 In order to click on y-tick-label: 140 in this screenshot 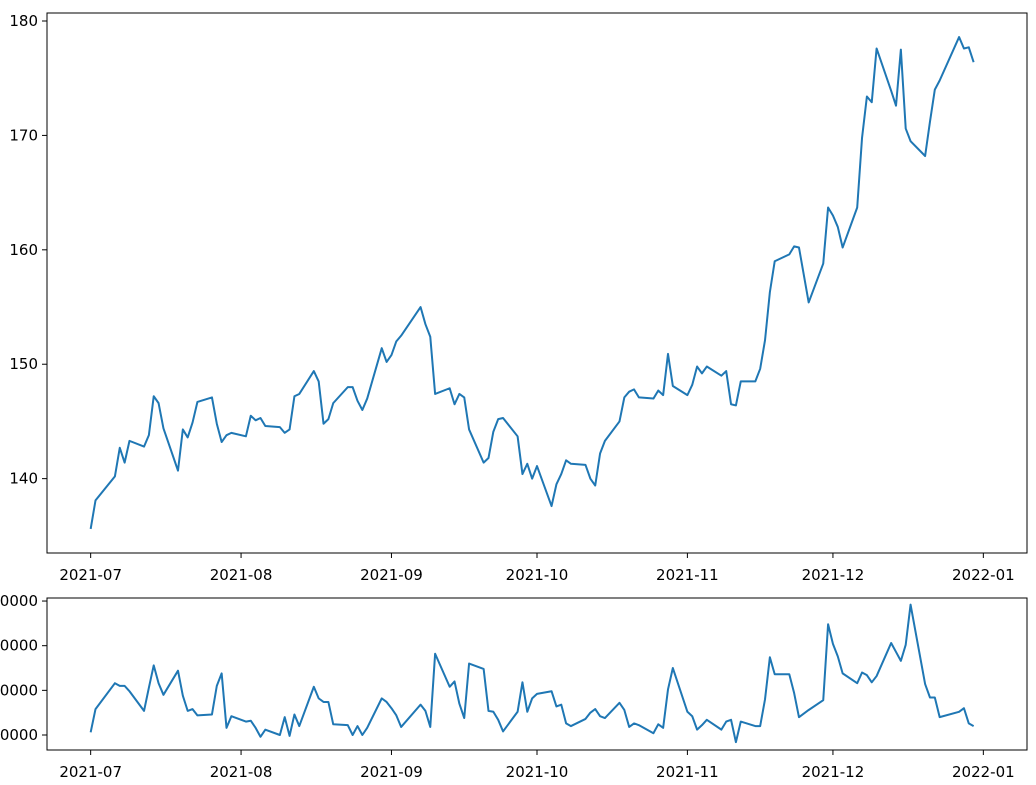, I will do `click(23, 479)`.